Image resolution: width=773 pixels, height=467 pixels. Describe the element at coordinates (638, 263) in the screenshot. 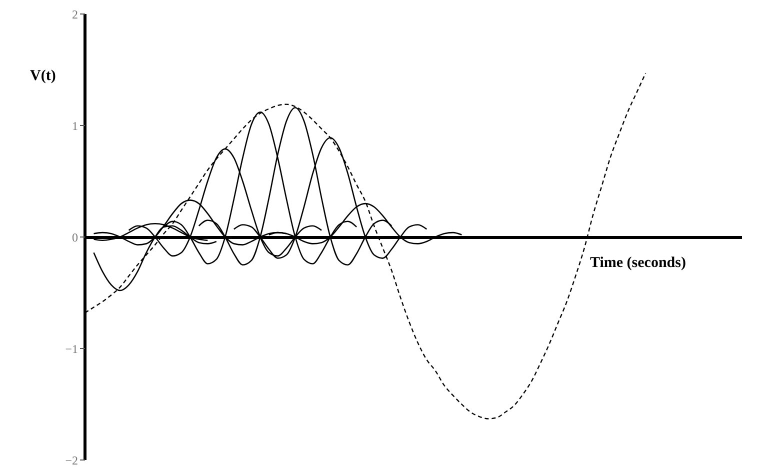

I see `x-axis-title: Time (seconds)` at that location.